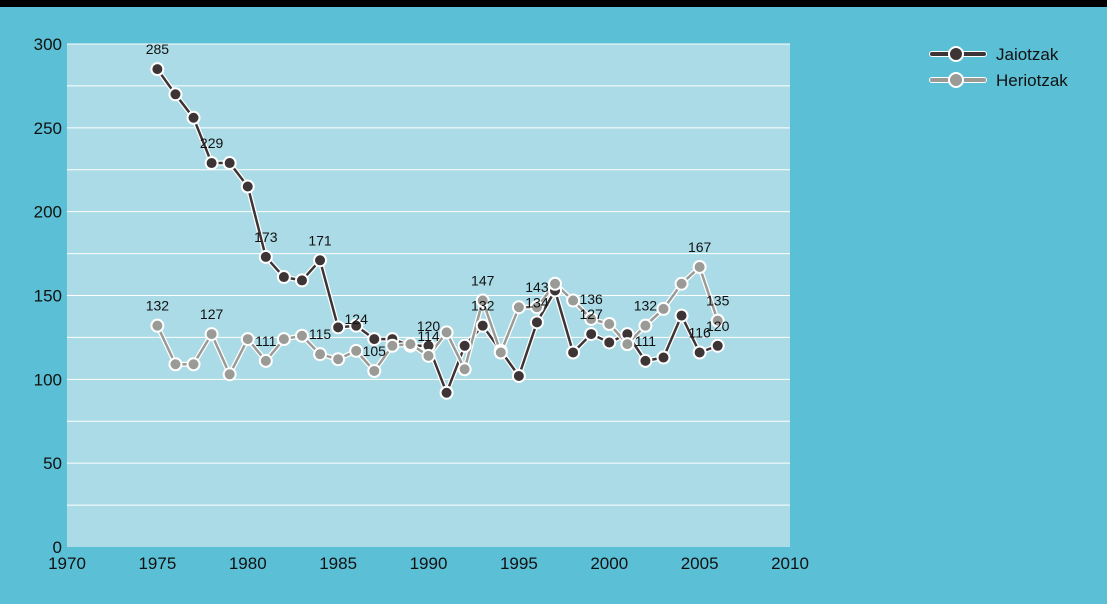 The width and height of the screenshot is (1107, 604). Describe the element at coordinates (375, 351) in the screenshot. I see `data-label: 105` at that location.